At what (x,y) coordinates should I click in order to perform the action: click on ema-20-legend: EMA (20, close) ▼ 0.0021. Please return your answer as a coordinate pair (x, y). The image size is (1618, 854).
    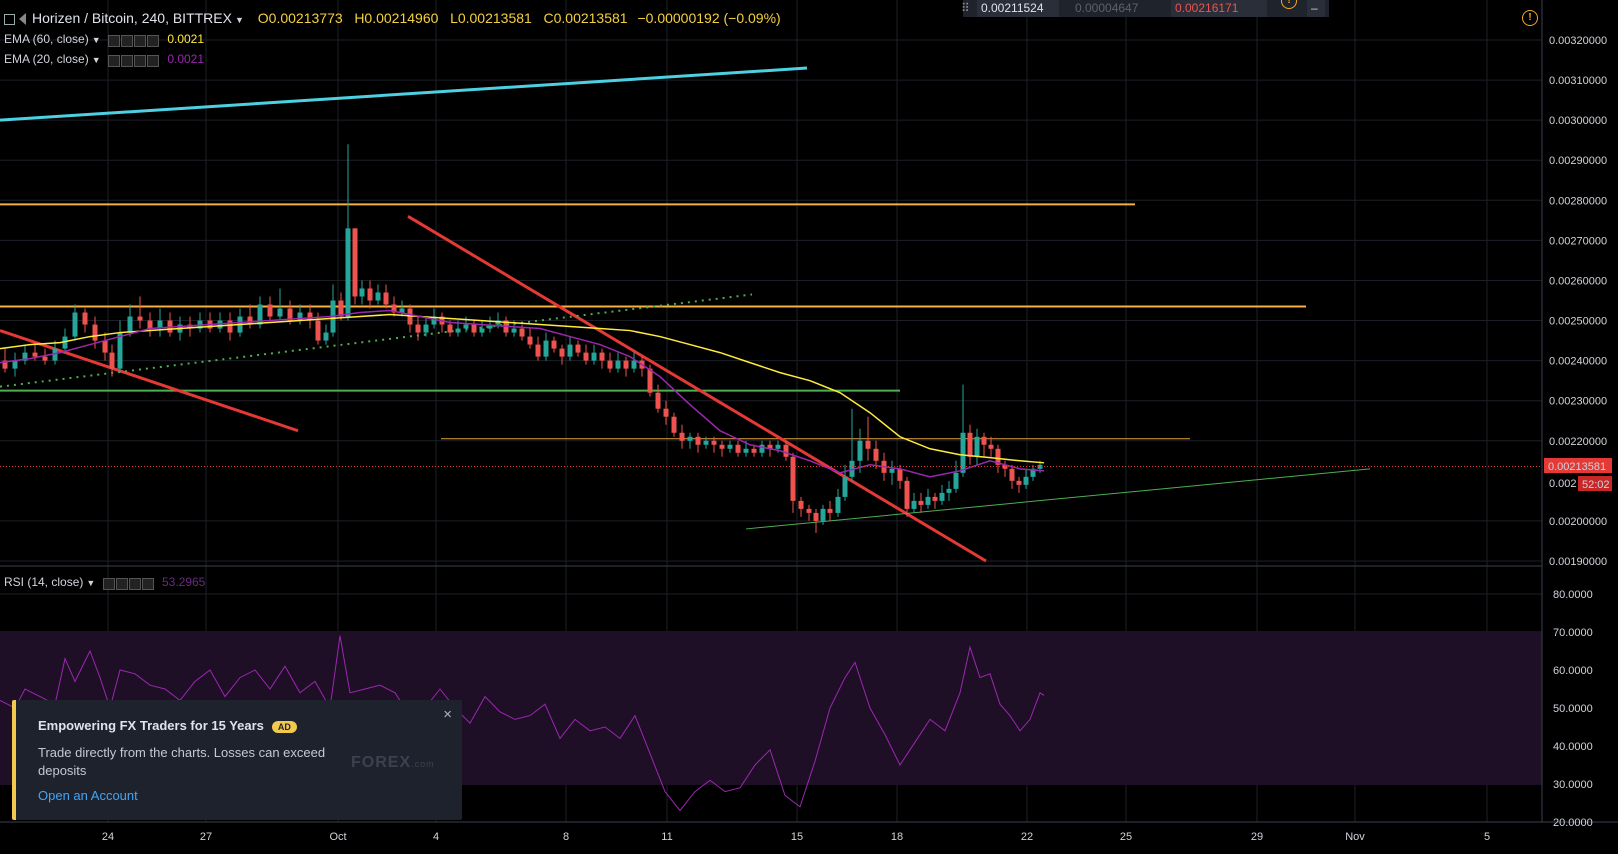
    Looking at the image, I should click on (104, 59).